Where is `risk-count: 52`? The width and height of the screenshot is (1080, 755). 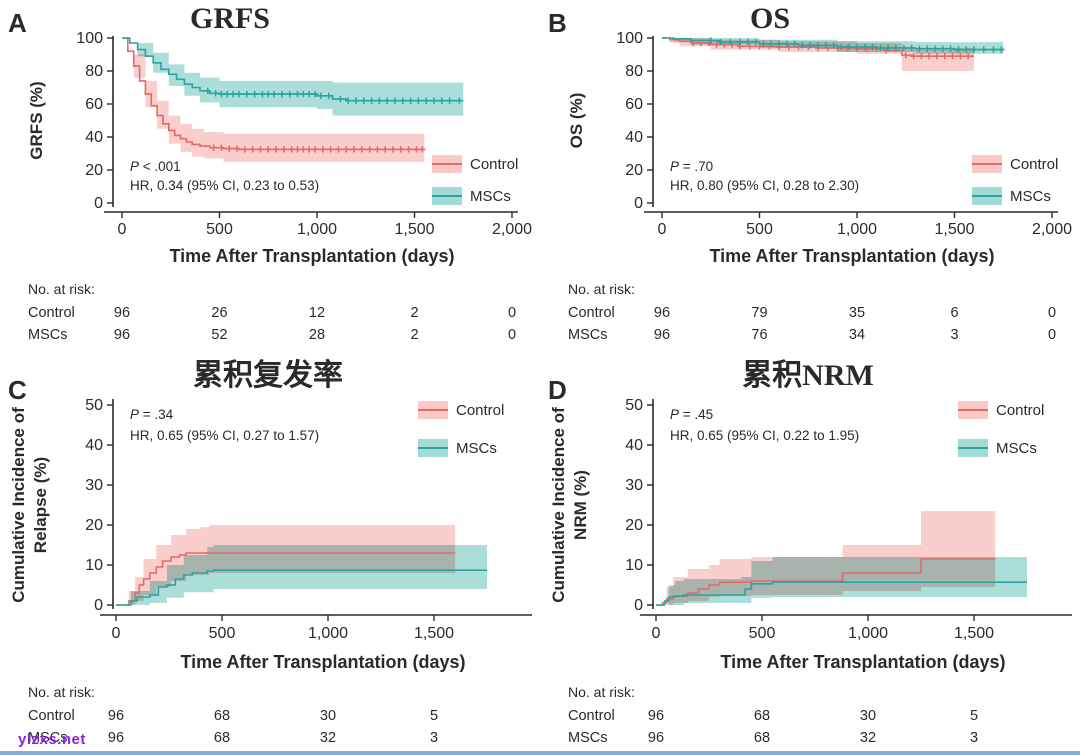
risk-count: 52 is located at coordinates (219, 335).